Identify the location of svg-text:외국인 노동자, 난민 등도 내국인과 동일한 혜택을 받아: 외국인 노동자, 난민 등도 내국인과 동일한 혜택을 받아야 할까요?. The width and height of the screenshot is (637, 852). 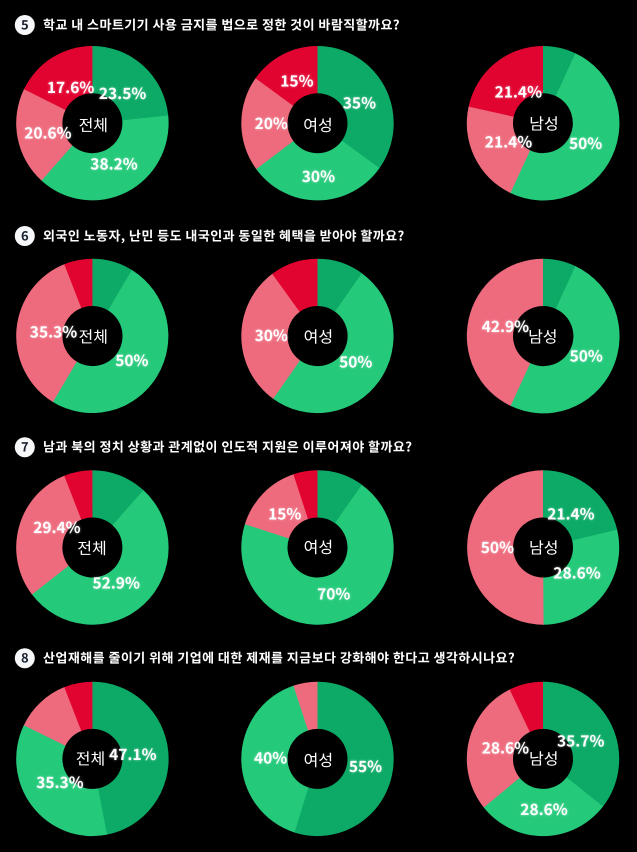
(224, 235).